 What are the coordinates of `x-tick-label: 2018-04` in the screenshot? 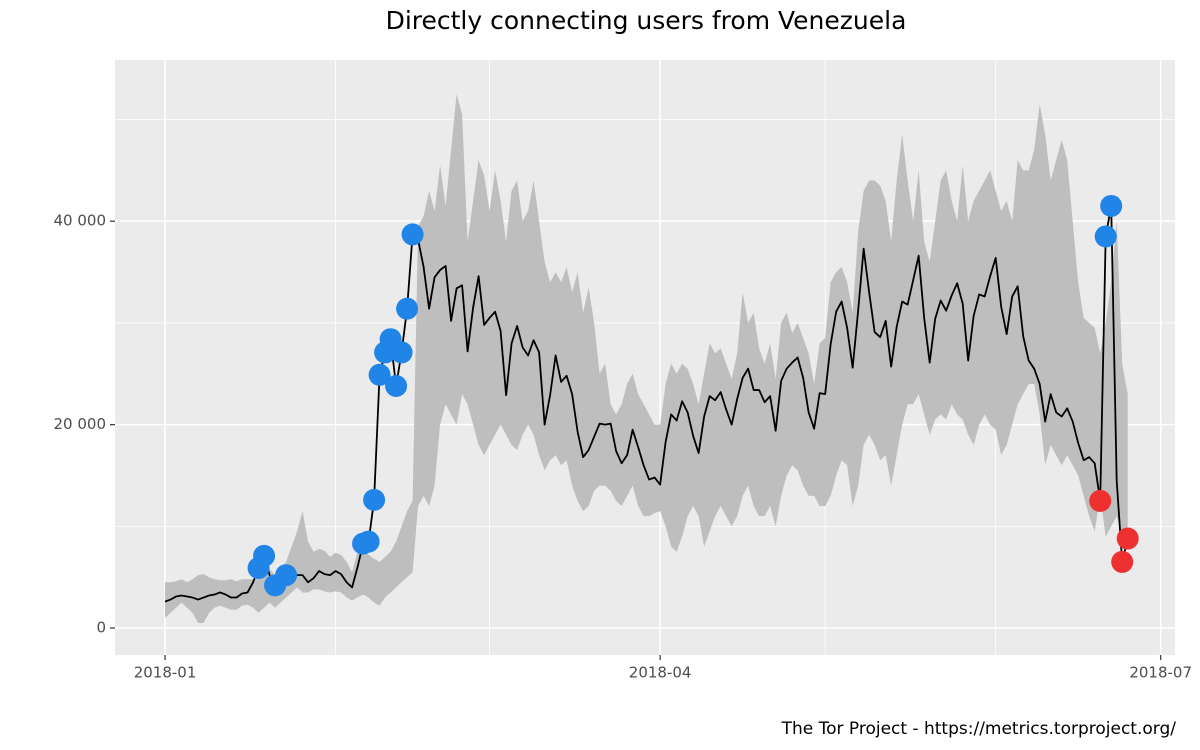 It's located at (660, 673).